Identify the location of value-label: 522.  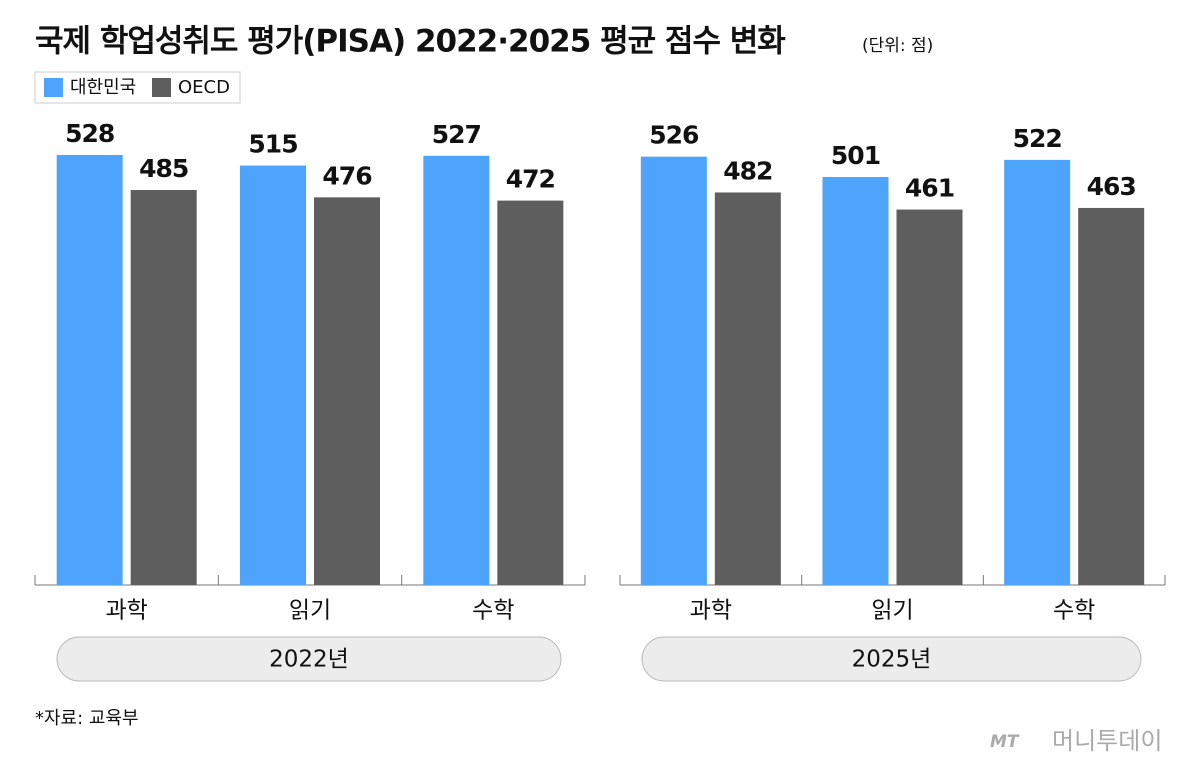
(1037, 138).